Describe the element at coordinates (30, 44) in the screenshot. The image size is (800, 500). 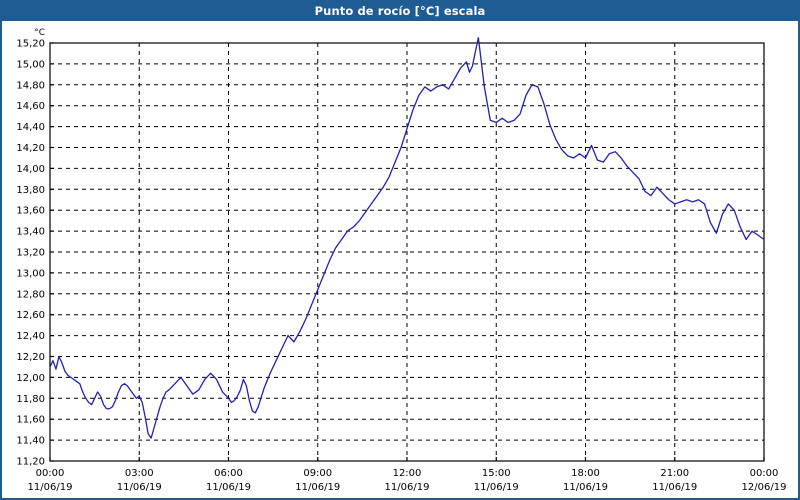
I see `y-tick-label: 15,20` at that location.